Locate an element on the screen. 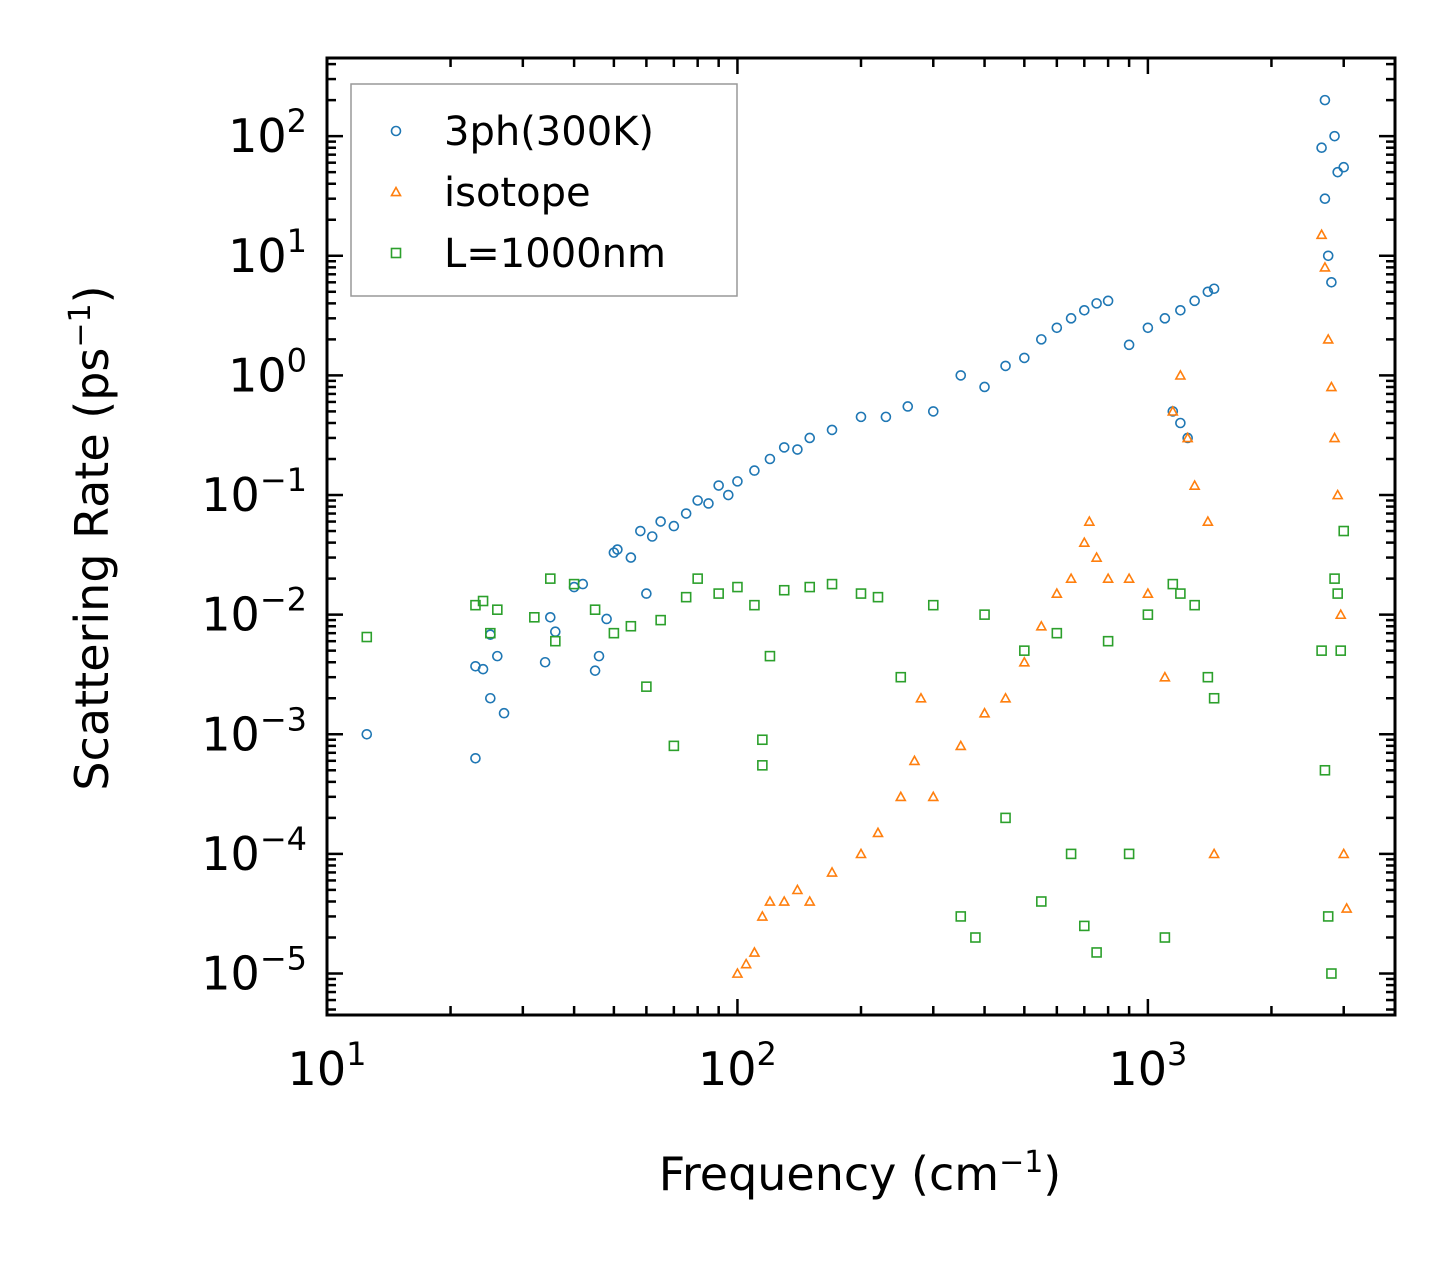  x-axis-label: Frequency (cm−1) is located at coordinates (860, 1173).